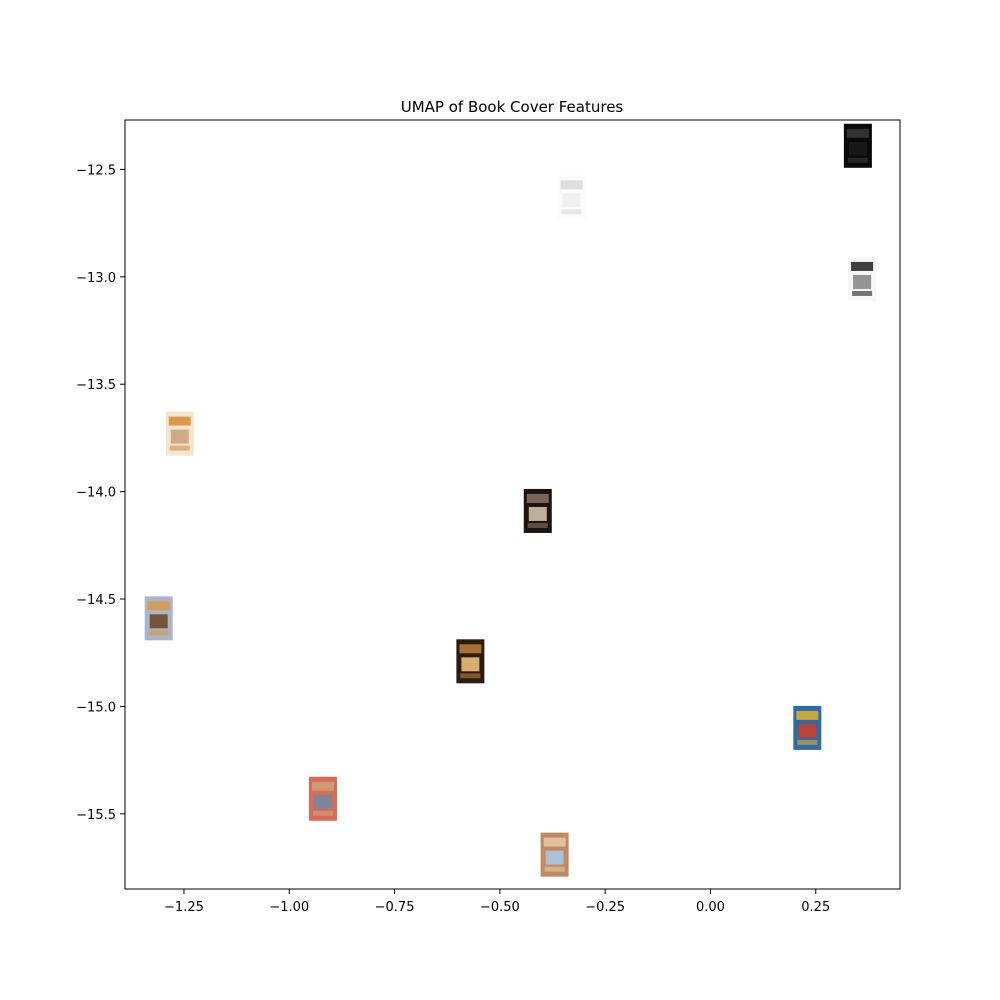 The width and height of the screenshot is (1000, 1000). What do you see at coordinates (815, 907) in the screenshot?
I see `x-tick-label: 0.25` at bounding box center [815, 907].